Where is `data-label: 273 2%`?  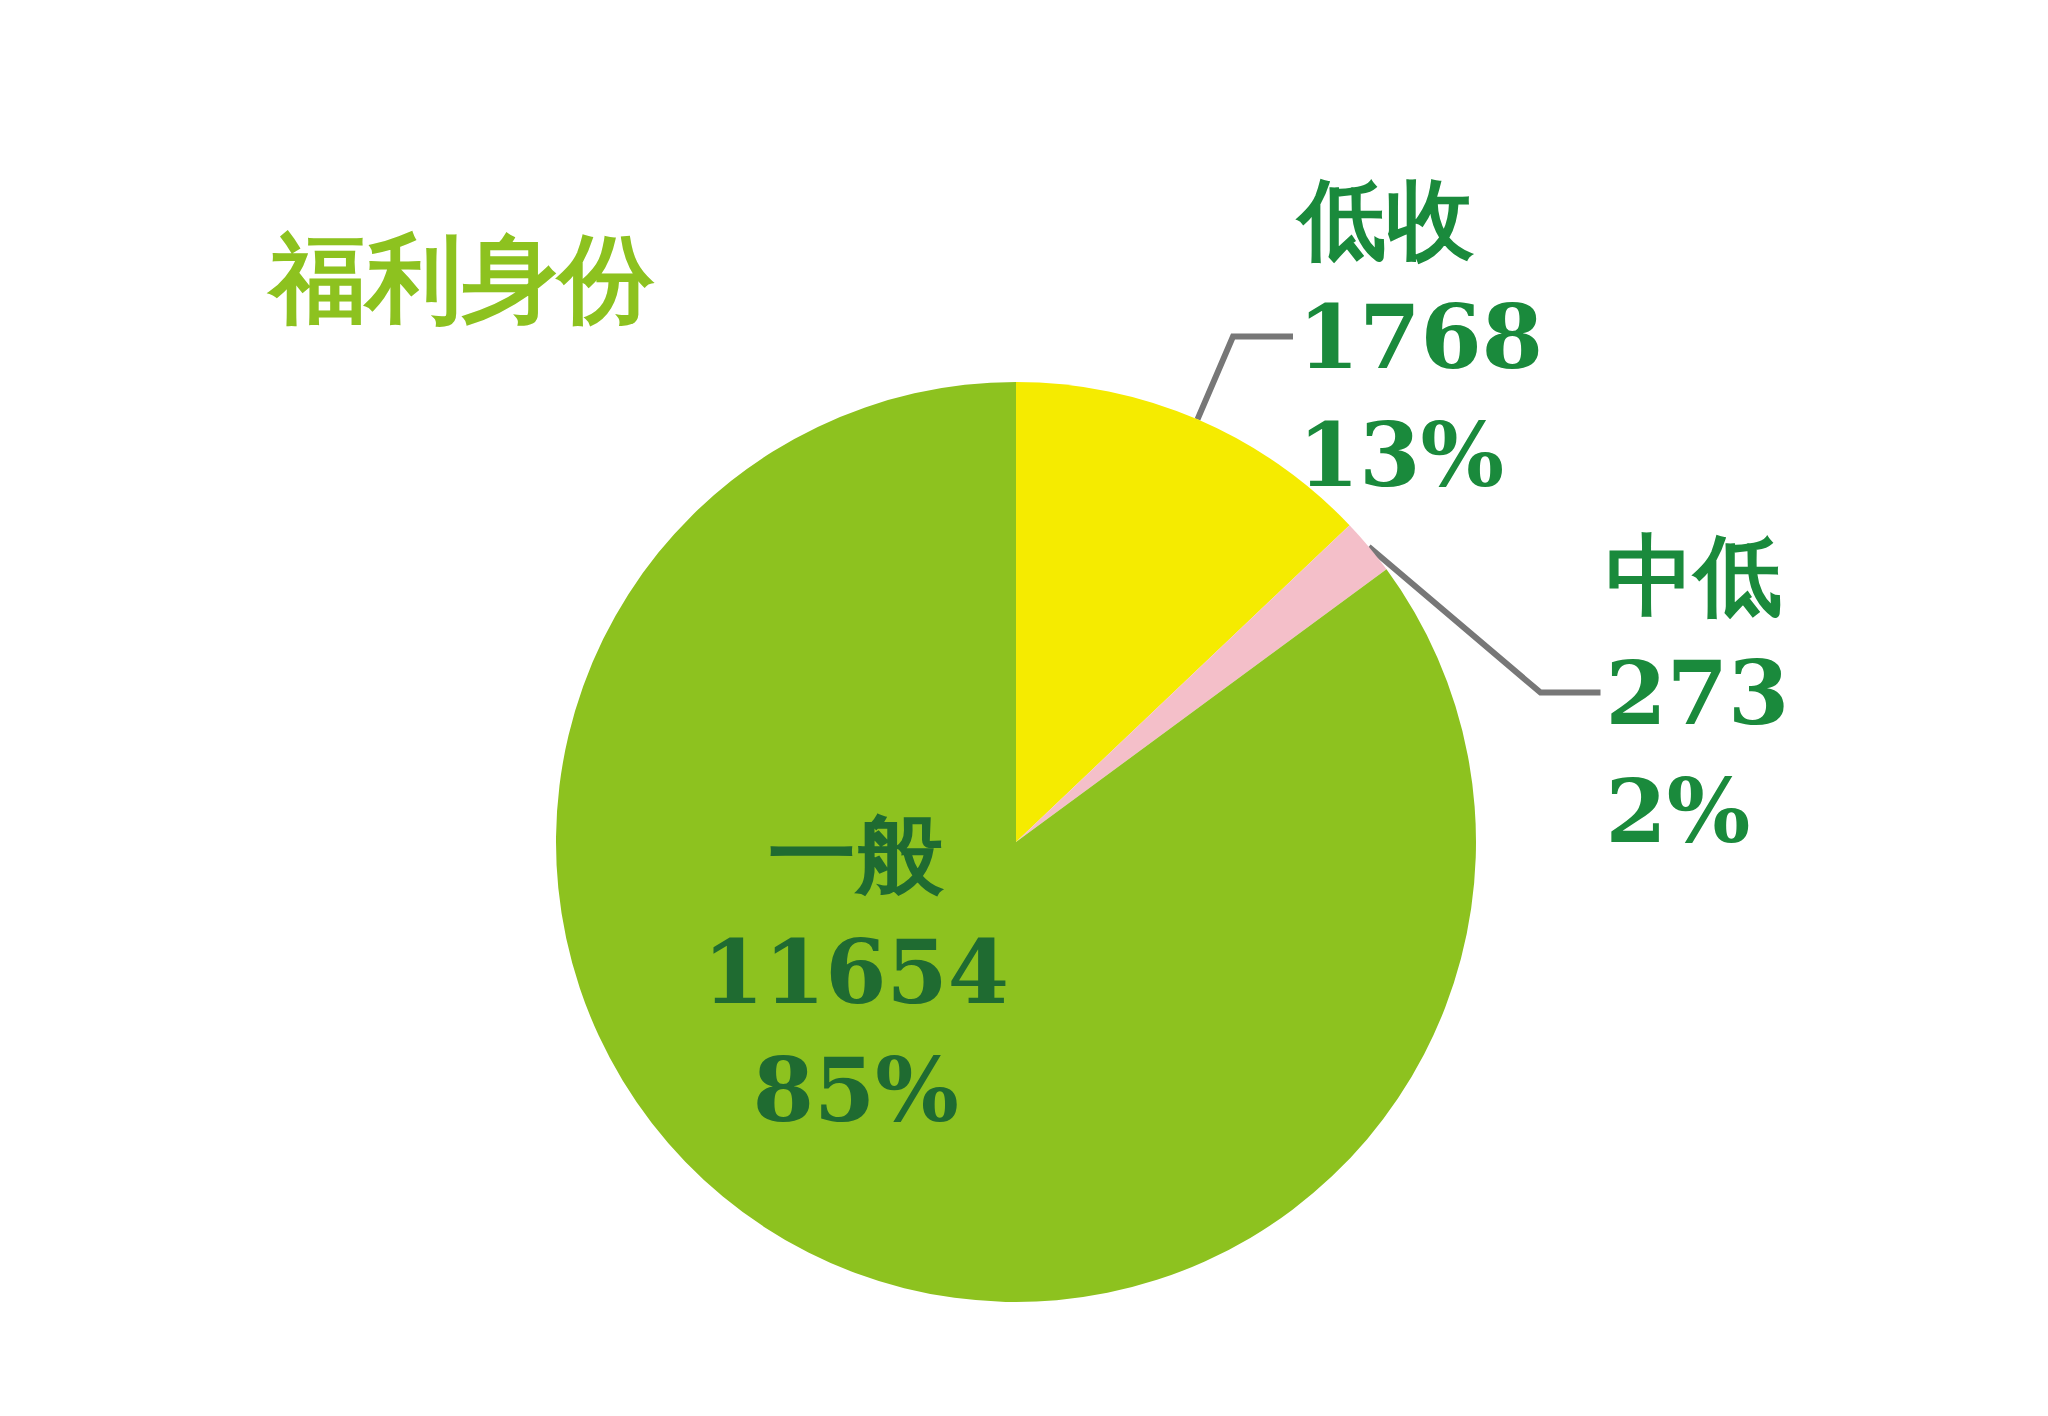
data-label: 273 2% is located at coordinates (1697, 751).